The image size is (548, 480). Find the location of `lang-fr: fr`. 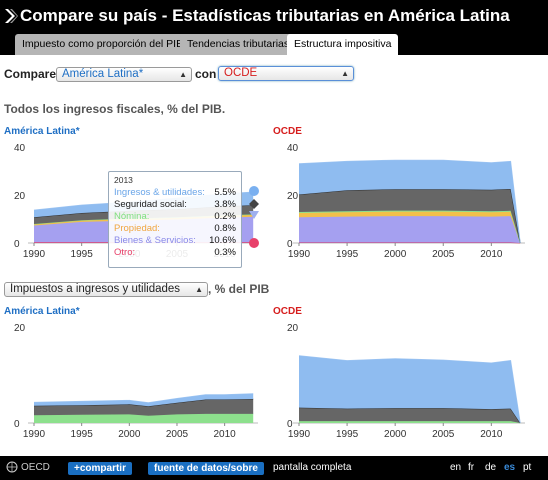

lang-fr: fr is located at coordinates (471, 467).